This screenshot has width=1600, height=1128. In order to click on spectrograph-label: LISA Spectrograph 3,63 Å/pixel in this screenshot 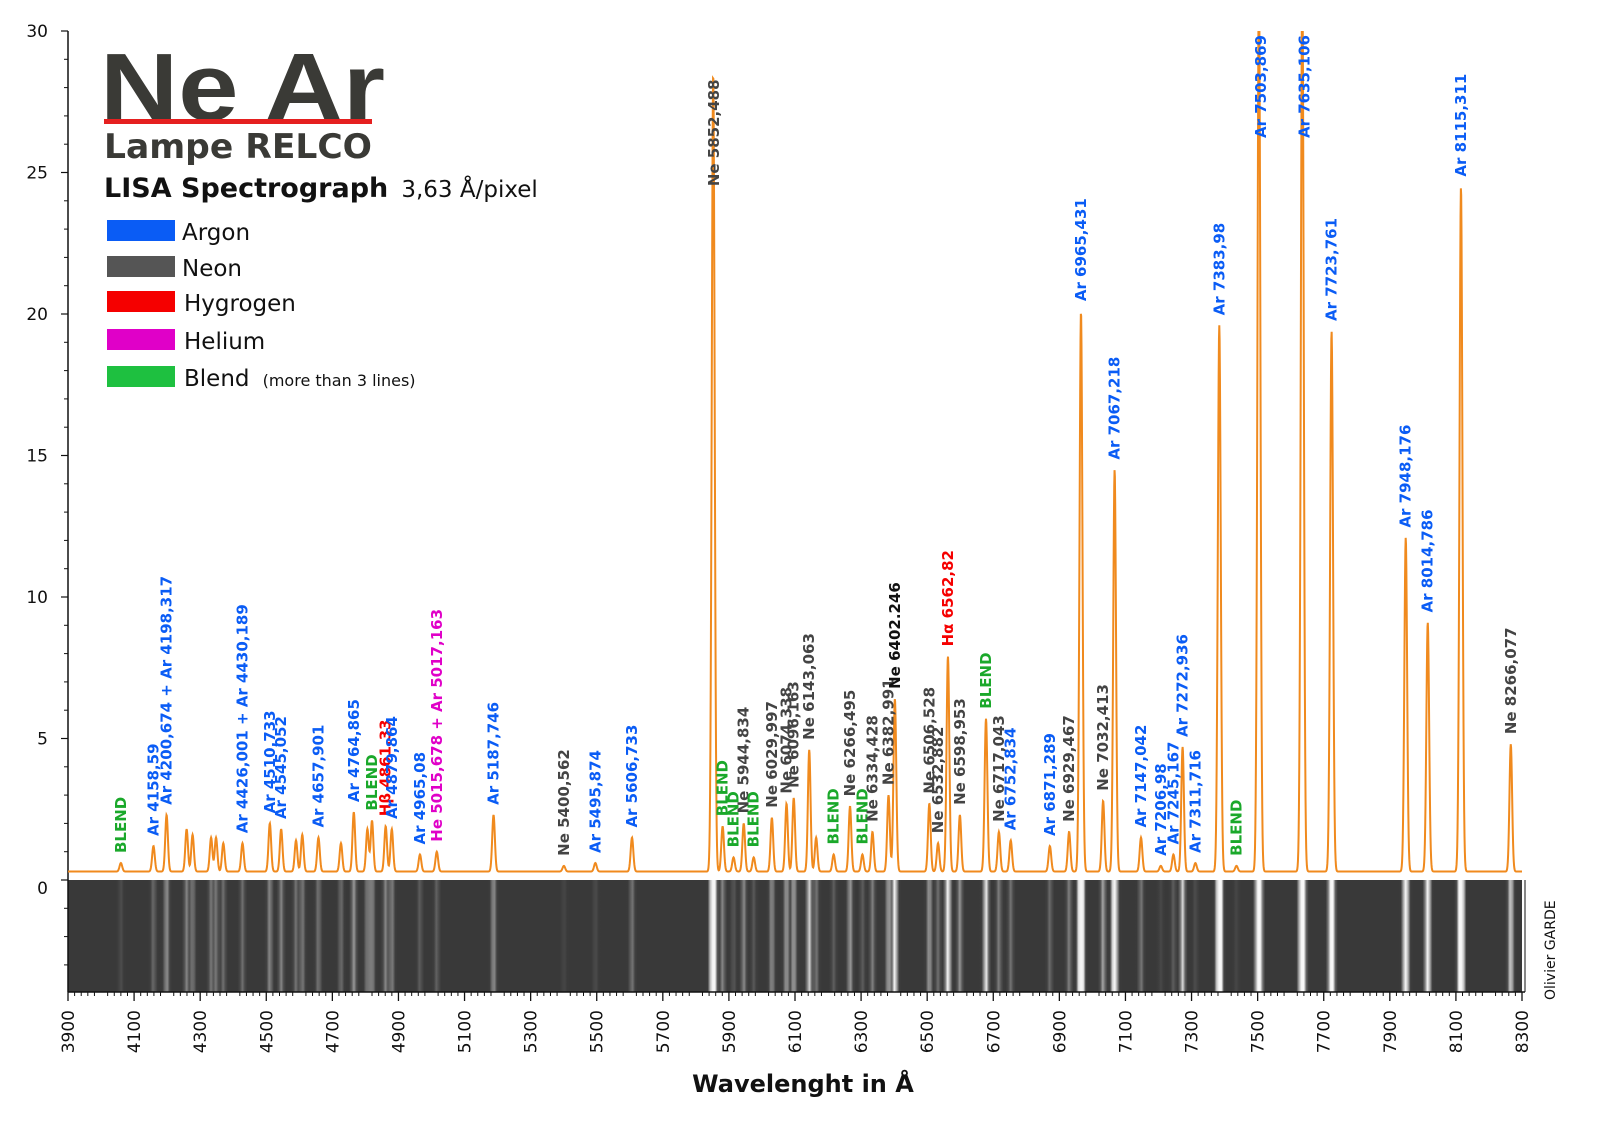, I will do `click(321, 188)`.